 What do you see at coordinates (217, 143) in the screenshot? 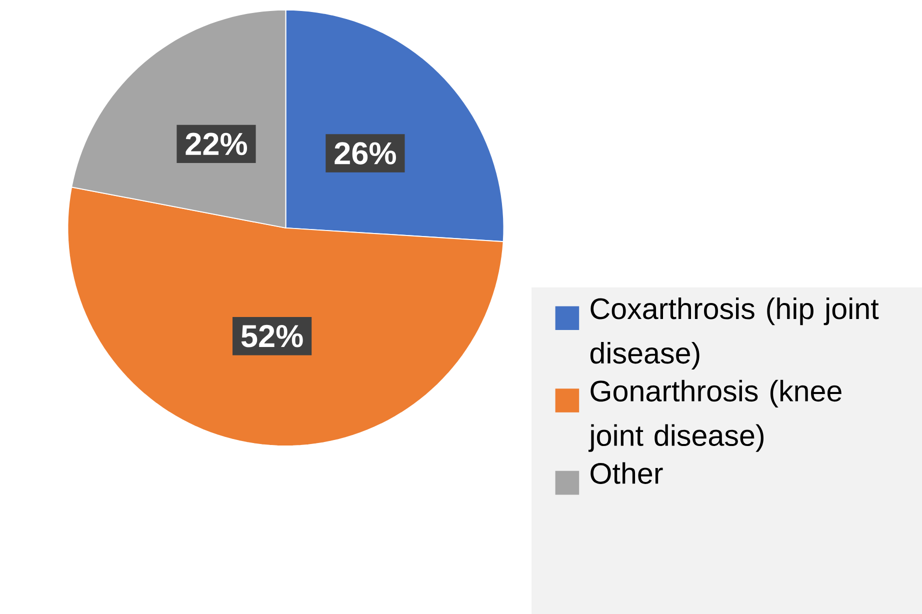
I see `data-label: 22%` at bounding box center [217, 143].